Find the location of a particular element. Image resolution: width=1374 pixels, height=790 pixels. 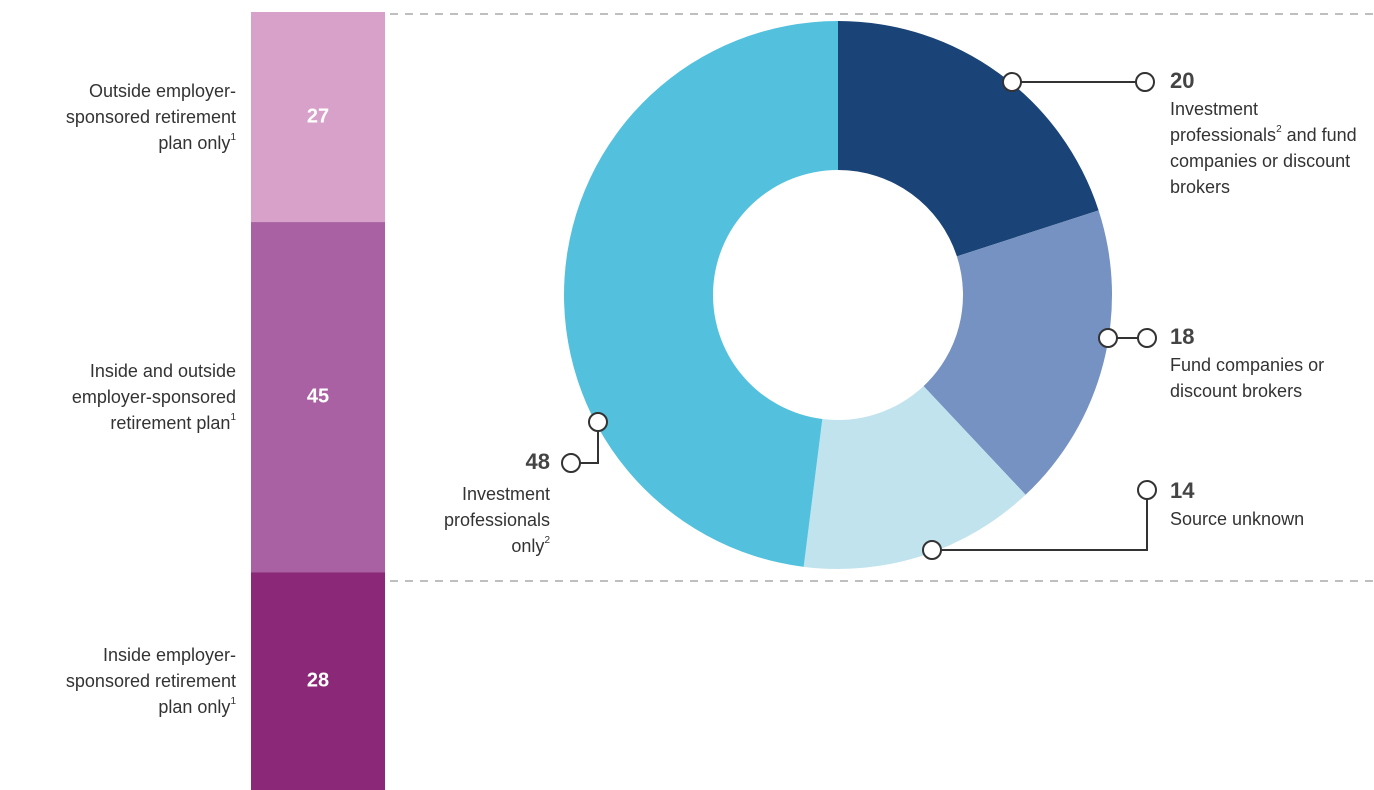

label-text: Investment professionals is located at coordinates (1223, 122).